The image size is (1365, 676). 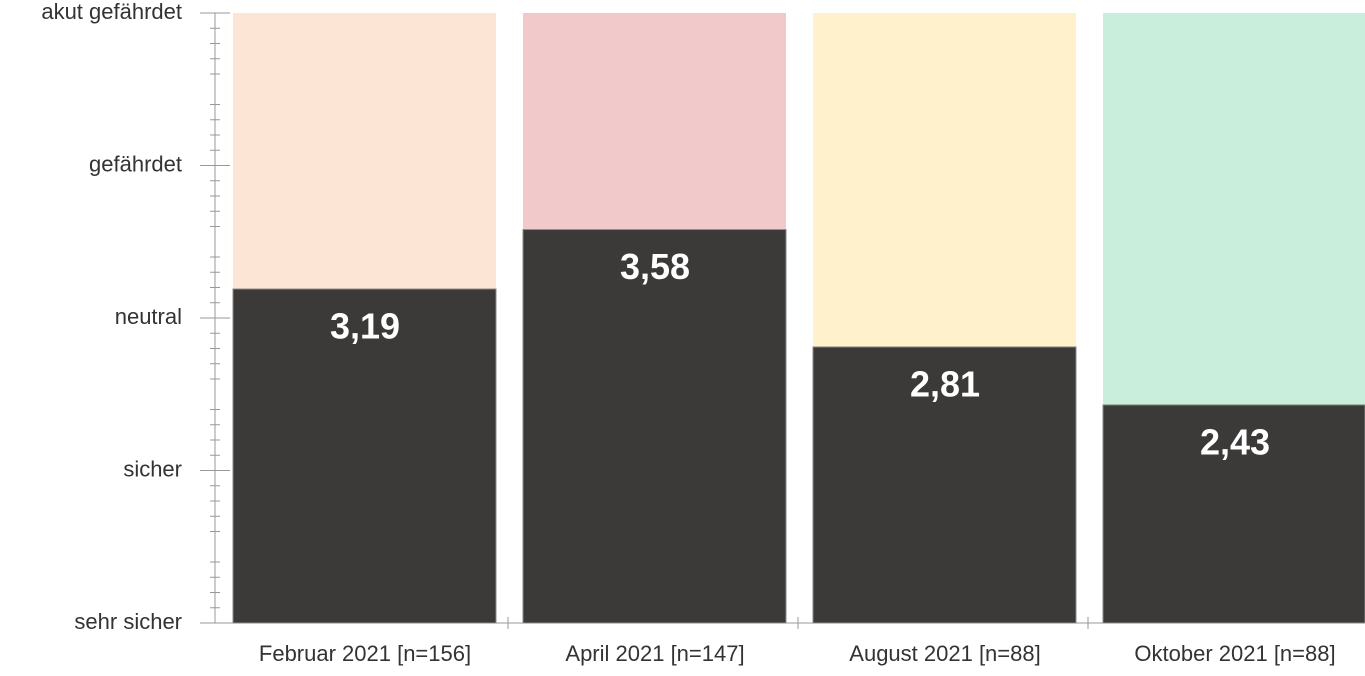 I want to click on y-tick-label: sehr sicher, so click(x=128, y=621).